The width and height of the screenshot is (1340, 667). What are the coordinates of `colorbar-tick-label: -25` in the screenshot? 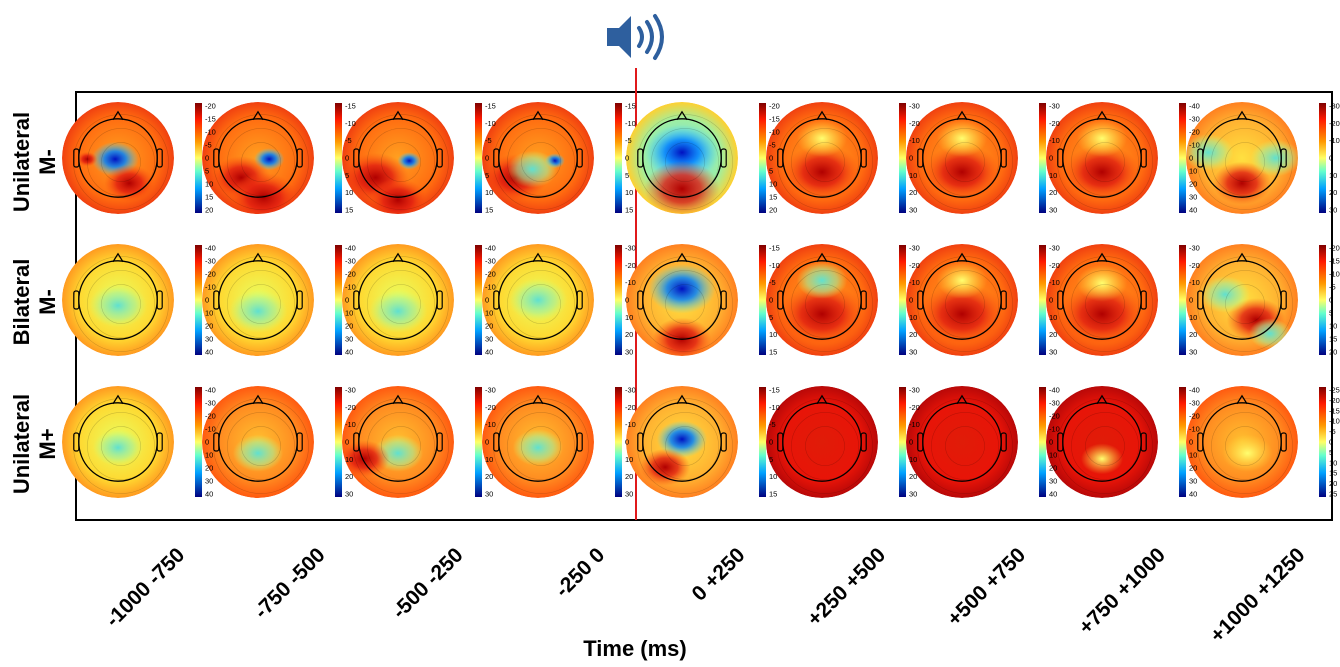 It's located at (1334, 390).